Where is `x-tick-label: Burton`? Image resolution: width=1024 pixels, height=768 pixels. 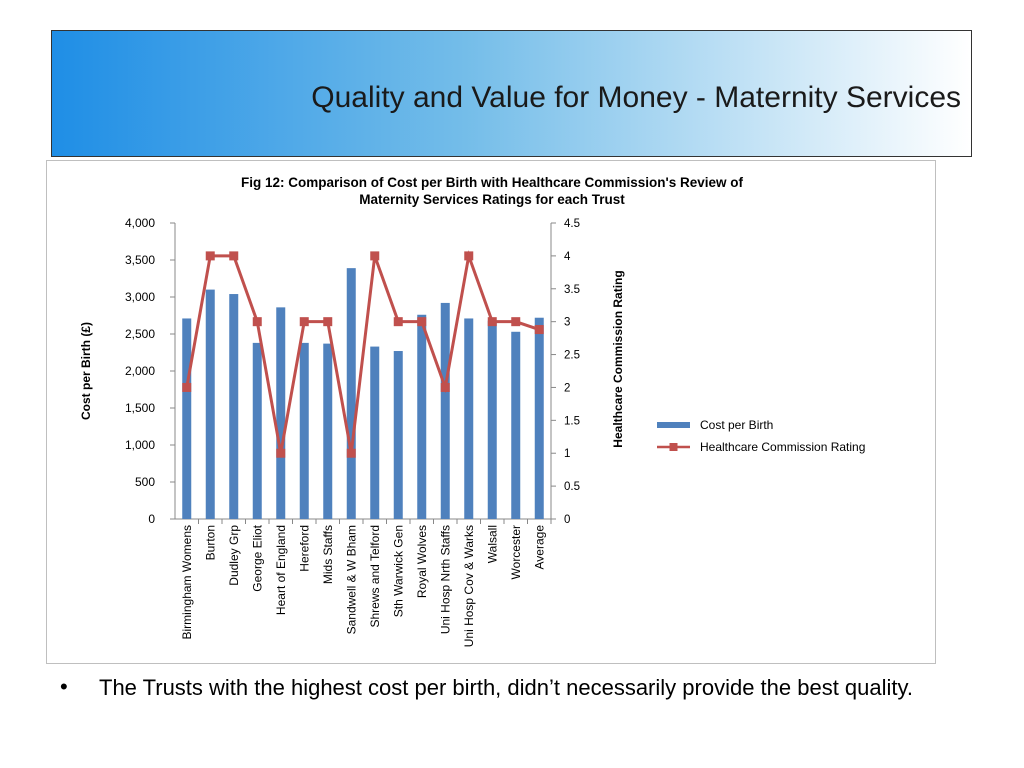
x-tick-label: Burton is located at coordinates (210, 542).